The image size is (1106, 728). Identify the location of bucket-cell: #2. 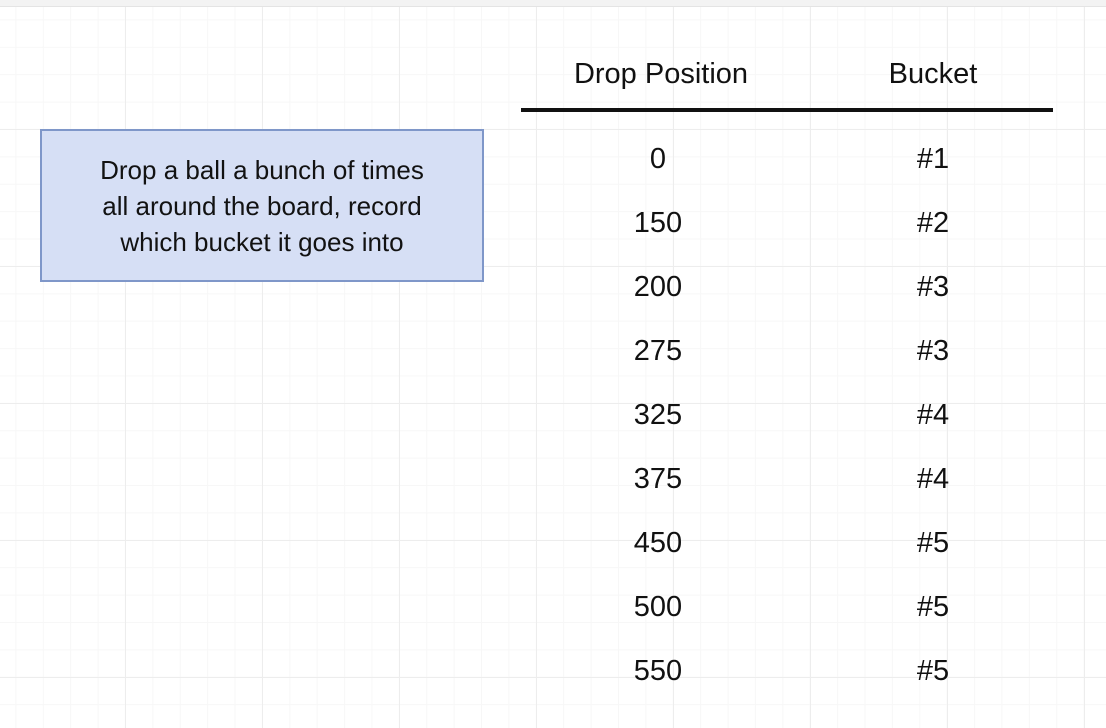
(933, 223).